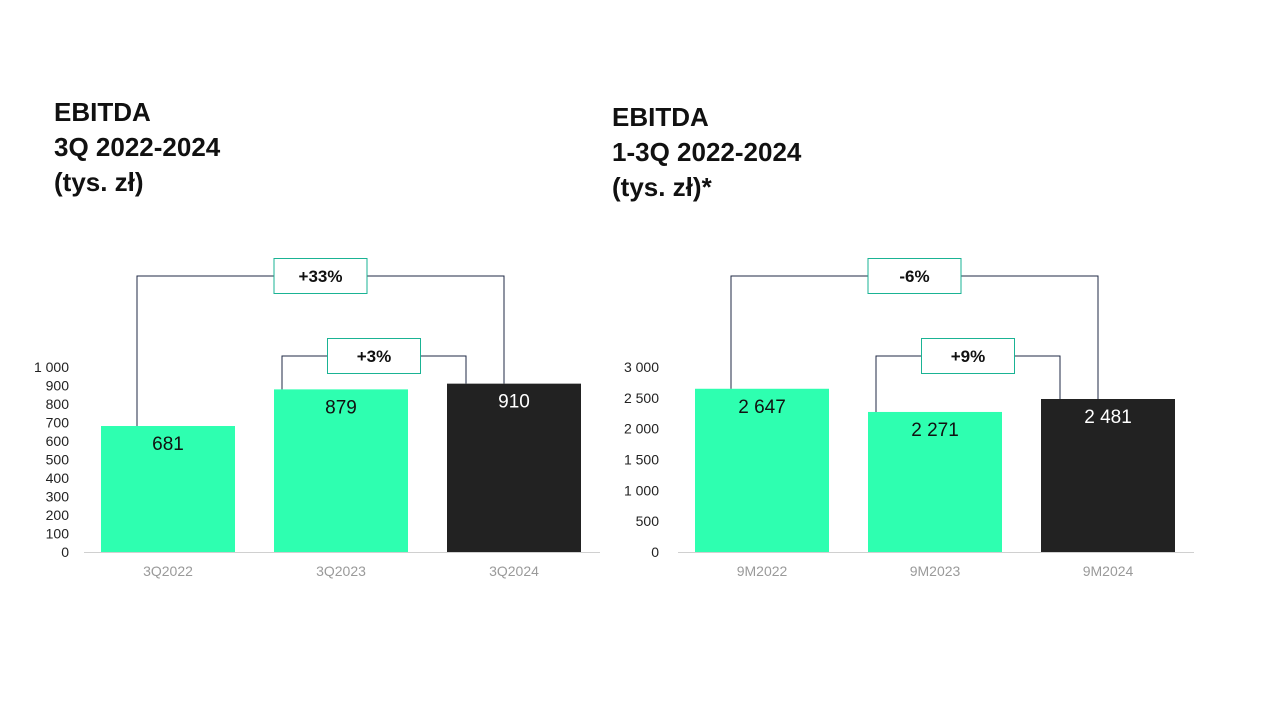 The image size is (1280, 720). I want to click on category-label: 9M2024, so click(1108, 571).